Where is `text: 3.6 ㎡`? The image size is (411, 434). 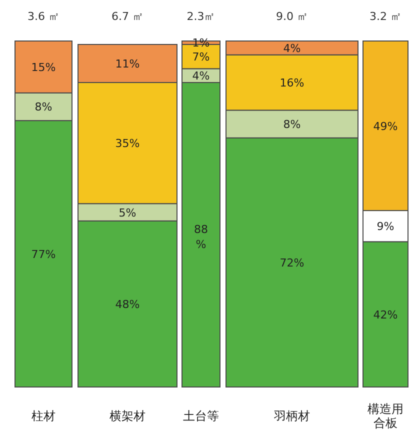
text: 3.6 ㎡ is located at coordinates (44, 16).